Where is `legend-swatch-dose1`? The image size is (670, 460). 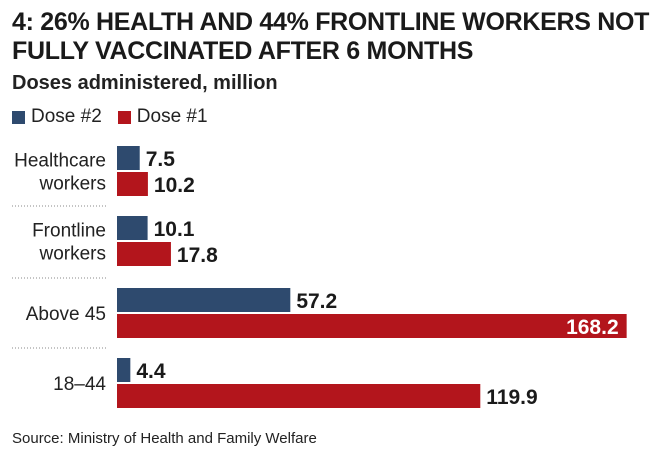
legend-swatch-dose1 is located at coordinates (124, 117).